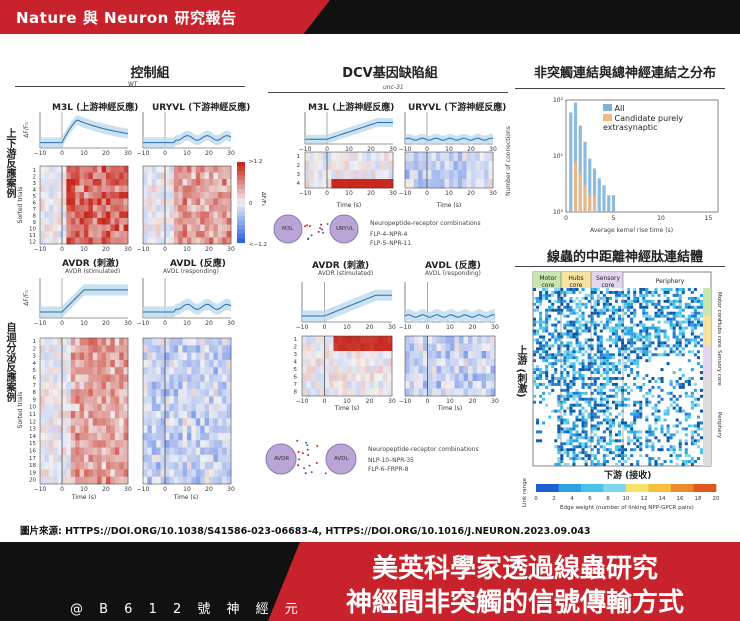  I want to click on npp-head-hubs, so click(576, 280).